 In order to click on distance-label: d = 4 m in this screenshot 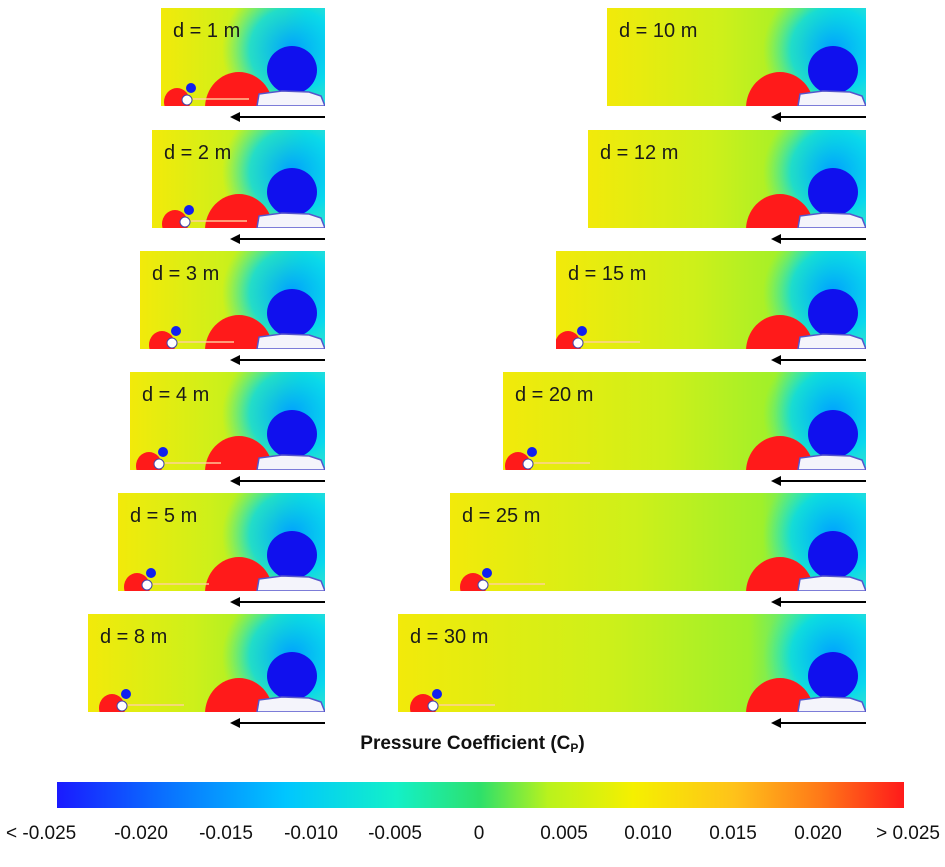, I will do `click(176, 395)`.